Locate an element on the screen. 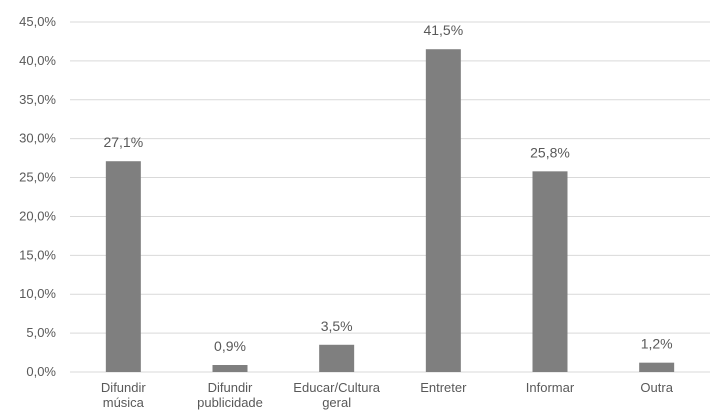  x-tick-label: Outra is located at coordinates (656, 387).